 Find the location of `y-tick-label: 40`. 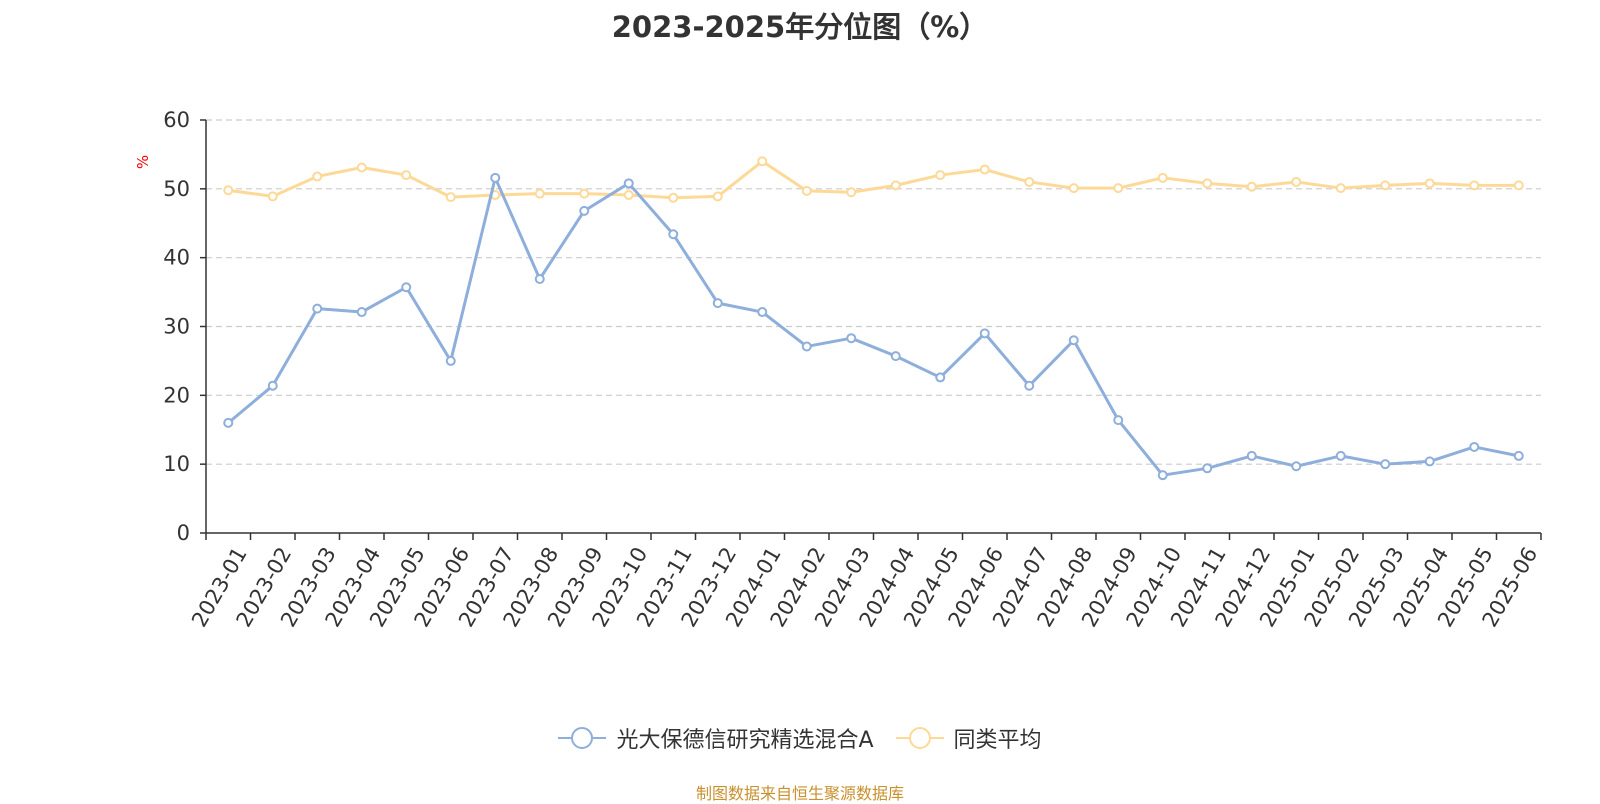

y-tick-label: 40 is located at coordinates (176, 258).